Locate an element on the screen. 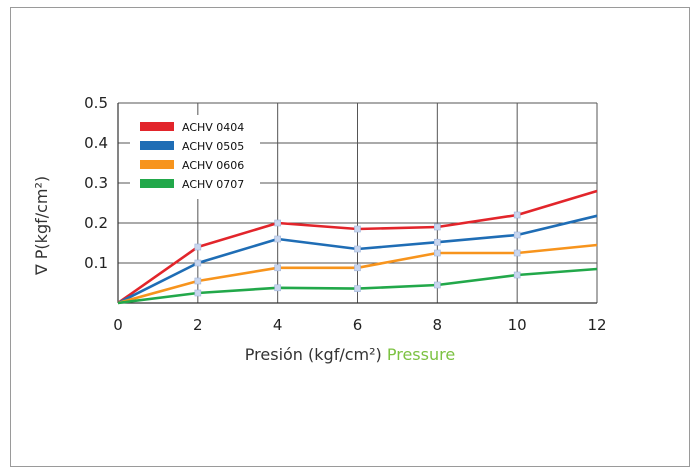 This screenshot has width=700, height=467. y-axis-label-text: ∇ P(kgf/cm²) is located at coordinates (41, 226).